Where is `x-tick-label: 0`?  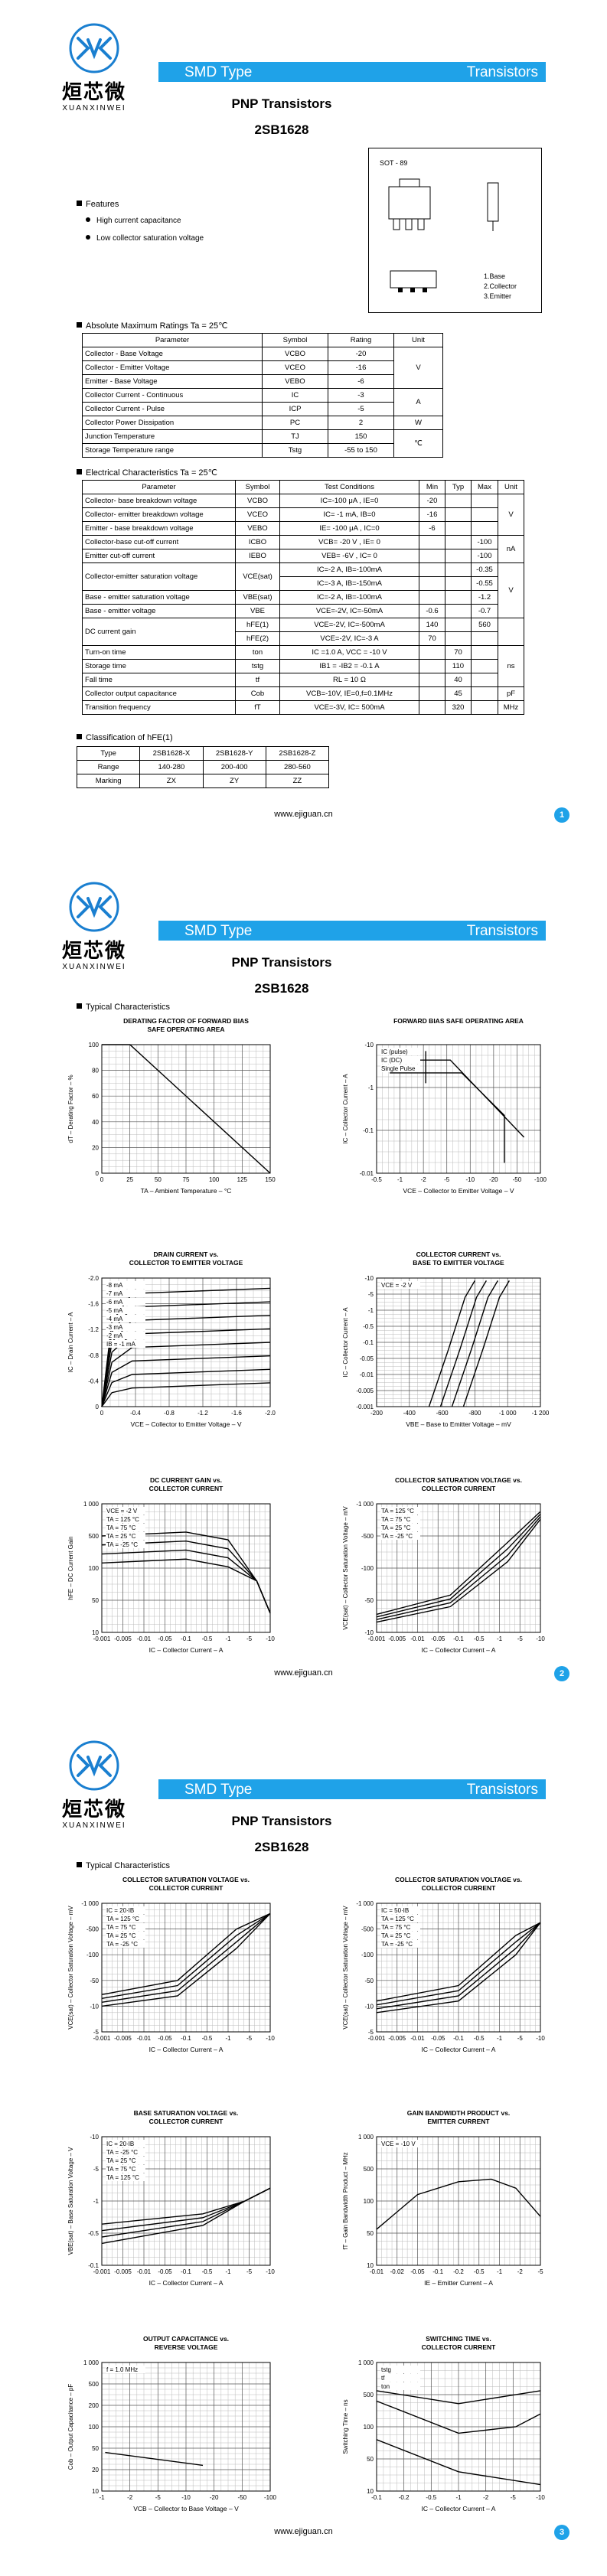
x-tick-label: 0 is located at coordinates (102, 1413).